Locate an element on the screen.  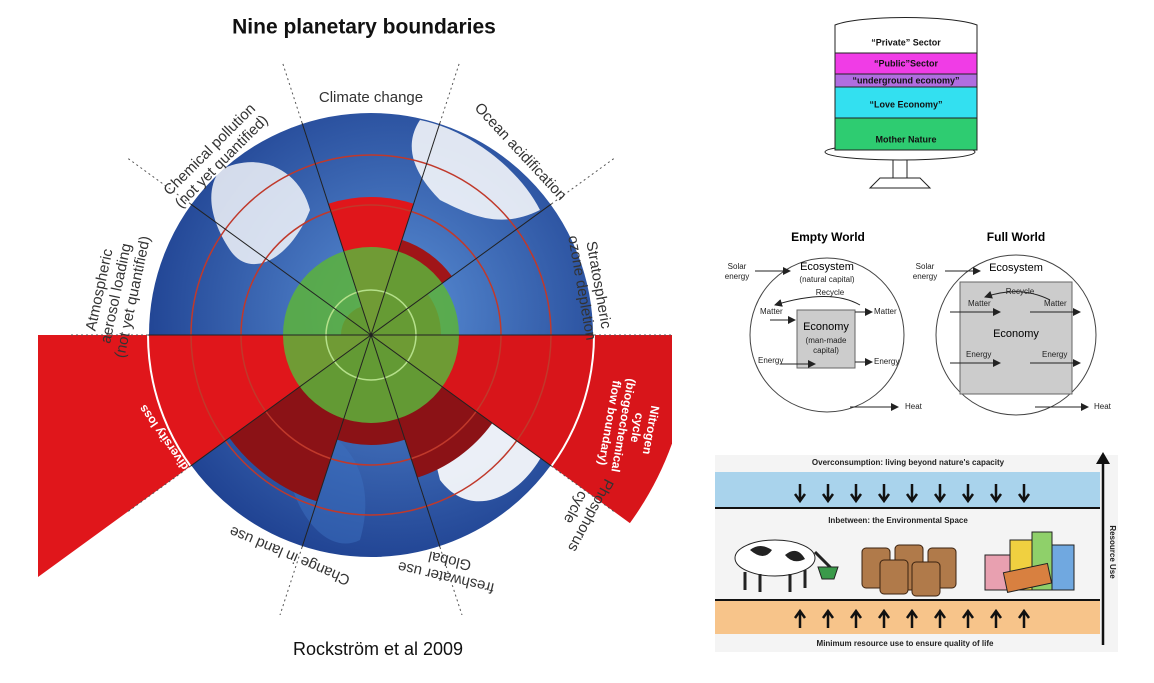
bucket is located at coordinates (828, 573).